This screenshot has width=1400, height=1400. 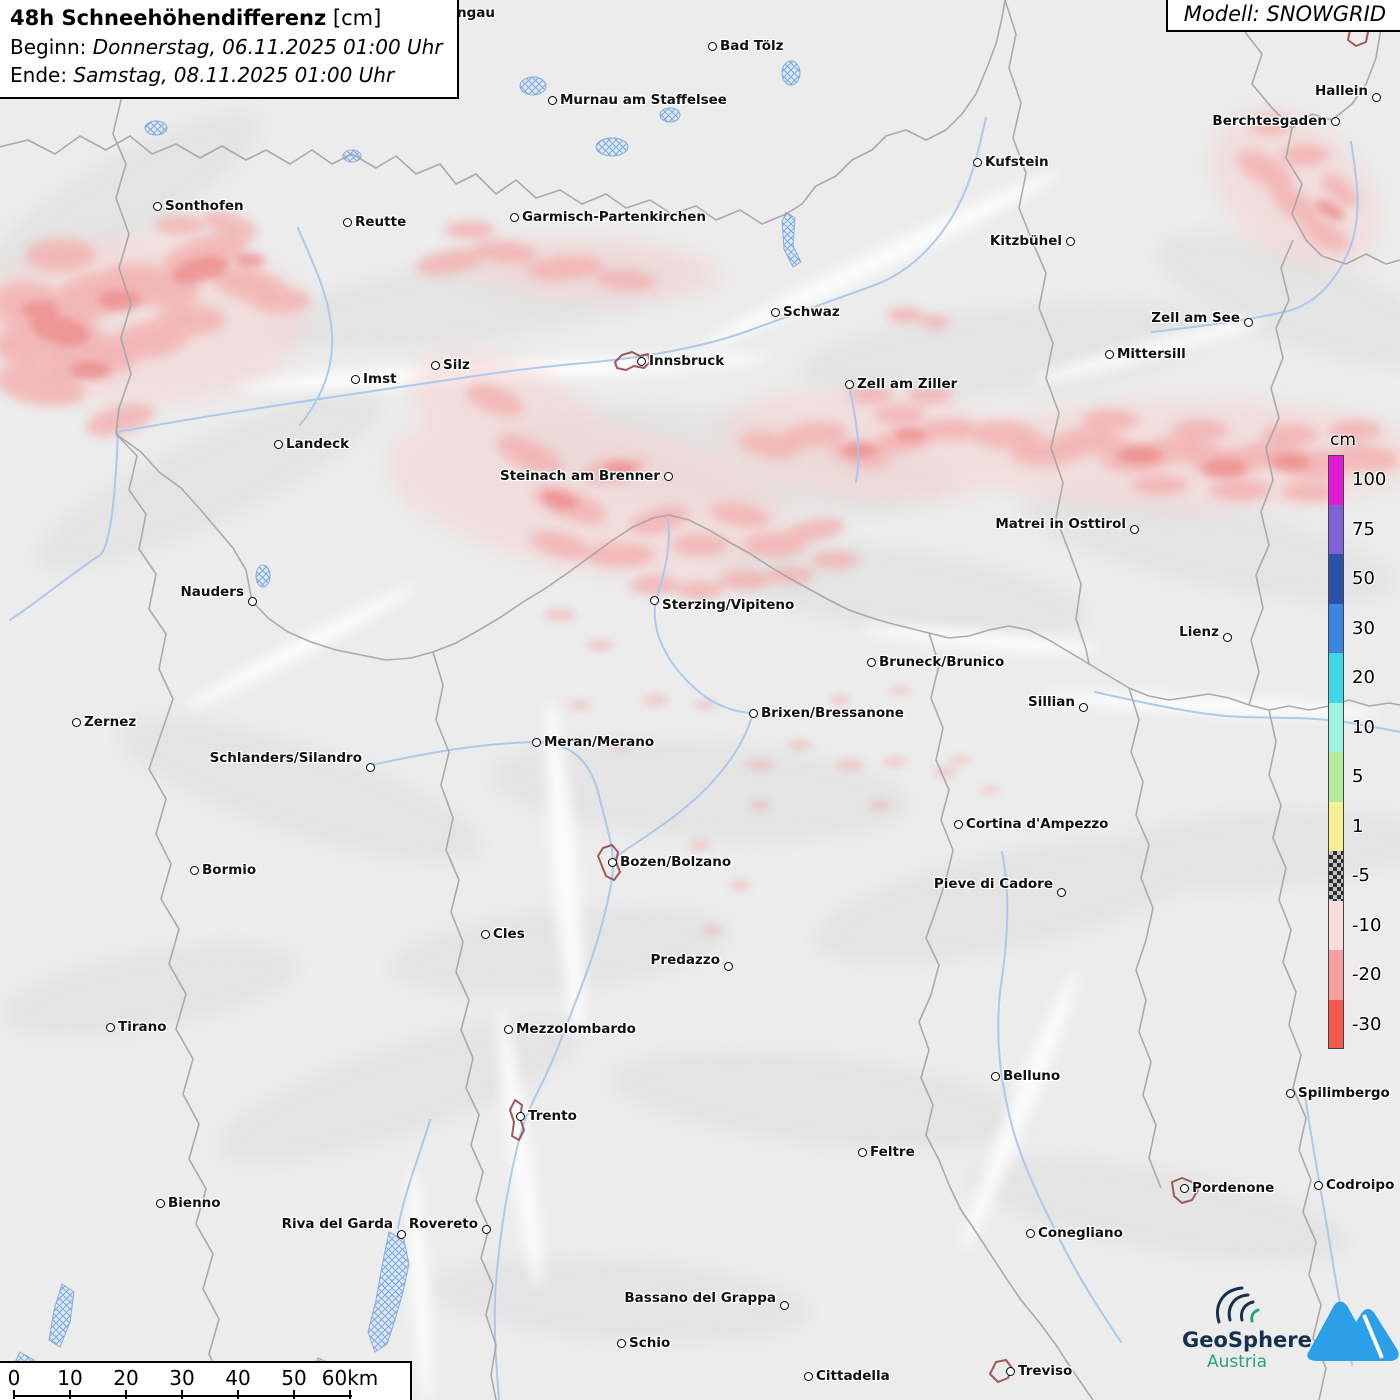 What do you see at coordinates (1363, 678) in the screenshot?
I see `legend-label: 20` at bounding box center [1363, 678].